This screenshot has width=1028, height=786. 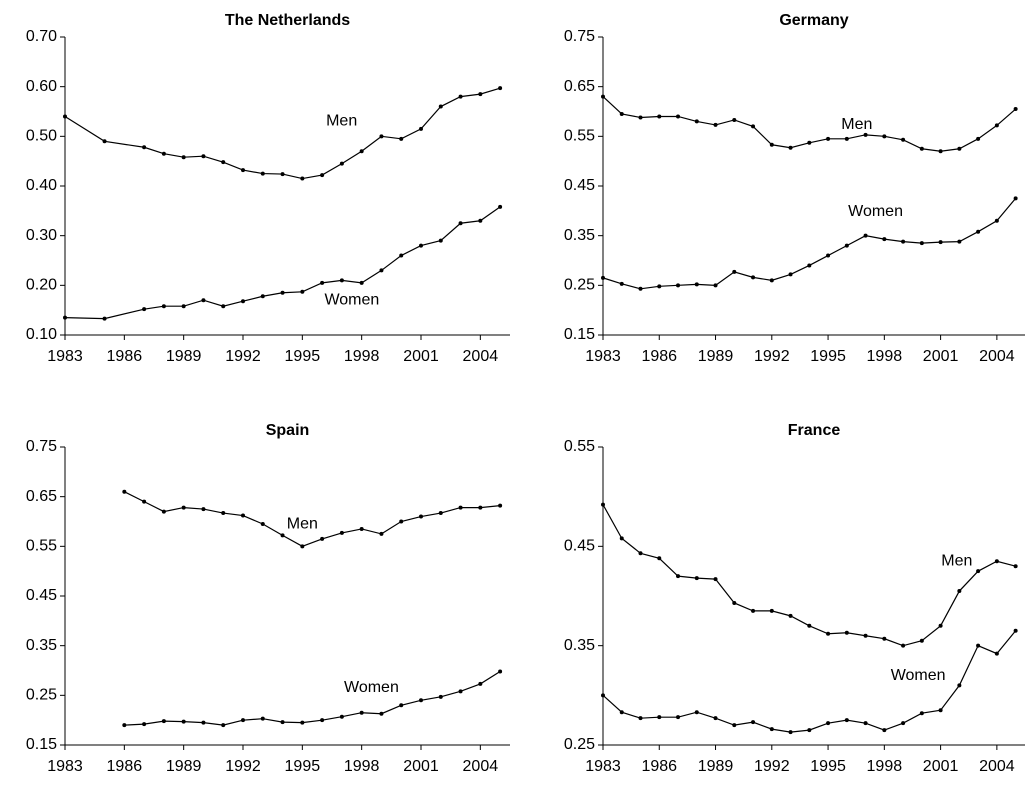 What do you see at coordinates (579, 185) in the screenshot?
I see `y-tick-label: 0.45` at bounding box center [579, 185].